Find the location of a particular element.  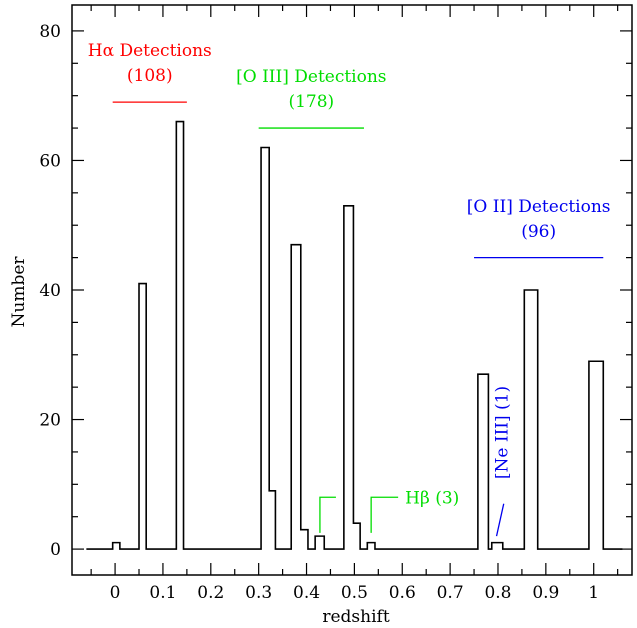

x-tick-label: 1 is located at coordinates (593, 593).